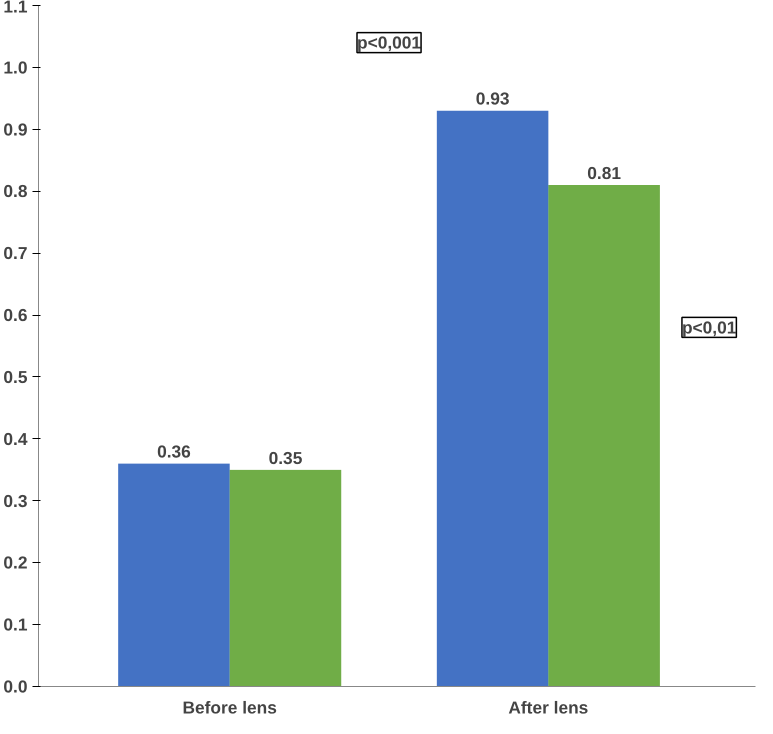  What do you see at coordinates (285, 458) in the screenshot?
I see `data-label: 0.35` at bounding box center [285, 458].